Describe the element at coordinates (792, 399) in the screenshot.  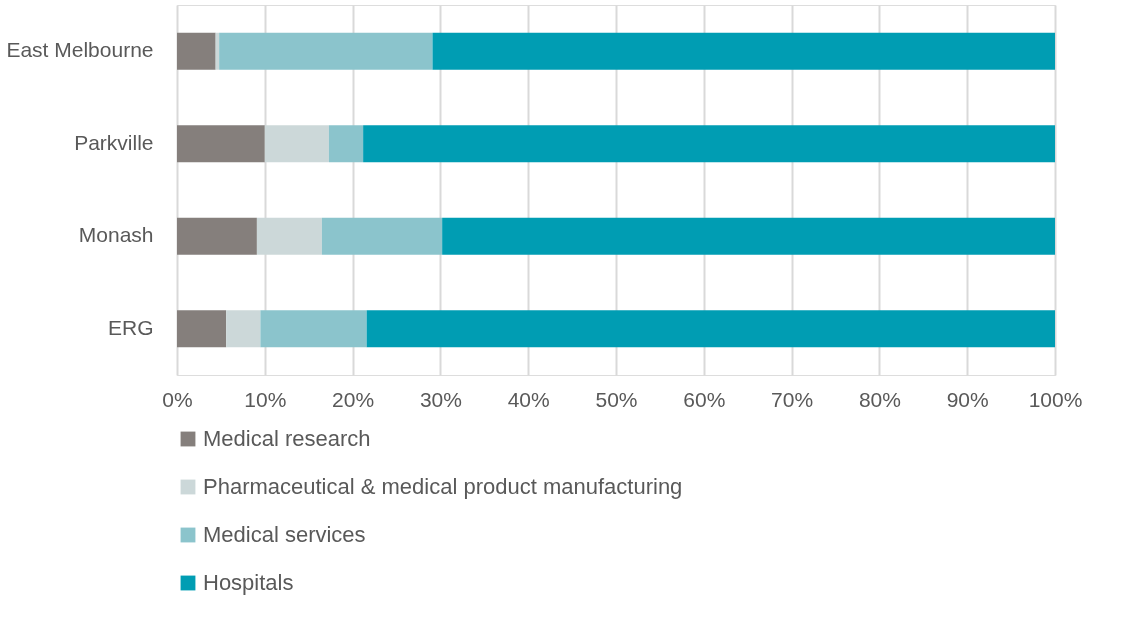
I see `x-tick-label: 70%` at that location.